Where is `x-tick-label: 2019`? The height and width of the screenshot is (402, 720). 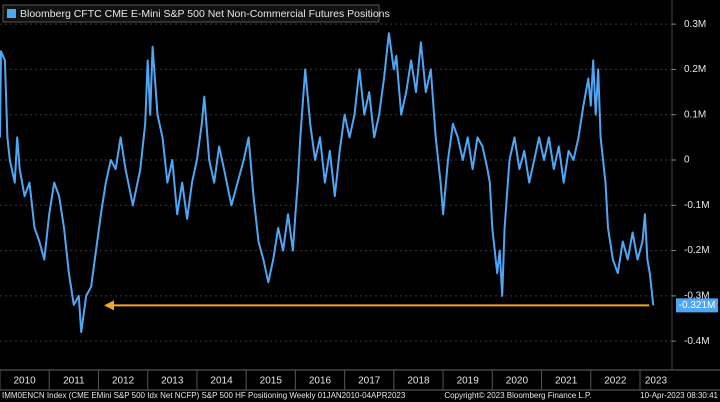
x-tick-label: 2019 is located at coordinates (468, 381).